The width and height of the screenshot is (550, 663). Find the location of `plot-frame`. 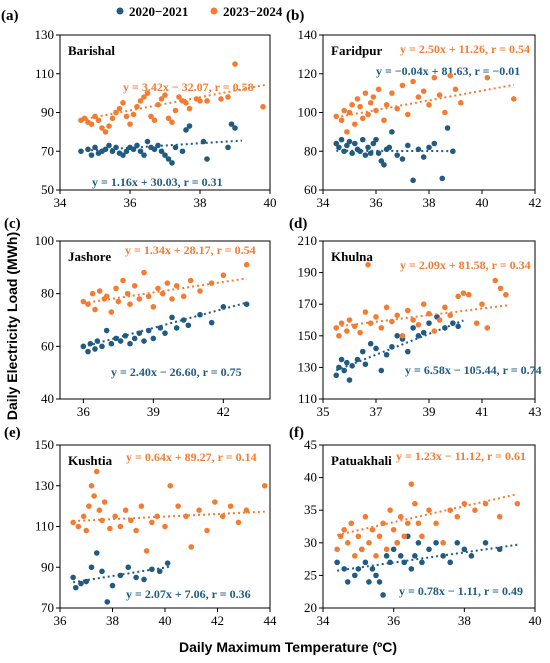

plot-frame is located at coordinates (429, 112).